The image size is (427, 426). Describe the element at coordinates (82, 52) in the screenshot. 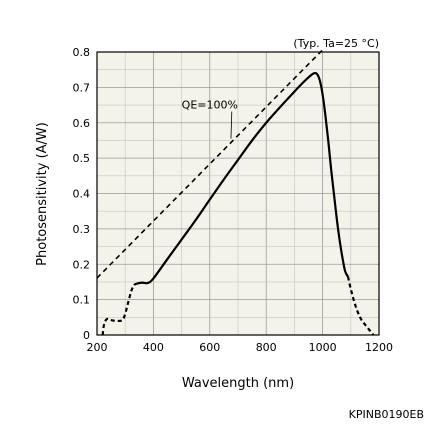

I see `y-tick-label: 0.8` at that location.